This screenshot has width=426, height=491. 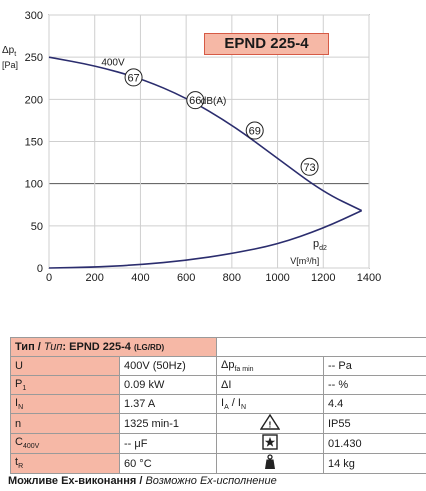 I want to click on spec-value: 400V (50Hz), so click(x=168, y=366).